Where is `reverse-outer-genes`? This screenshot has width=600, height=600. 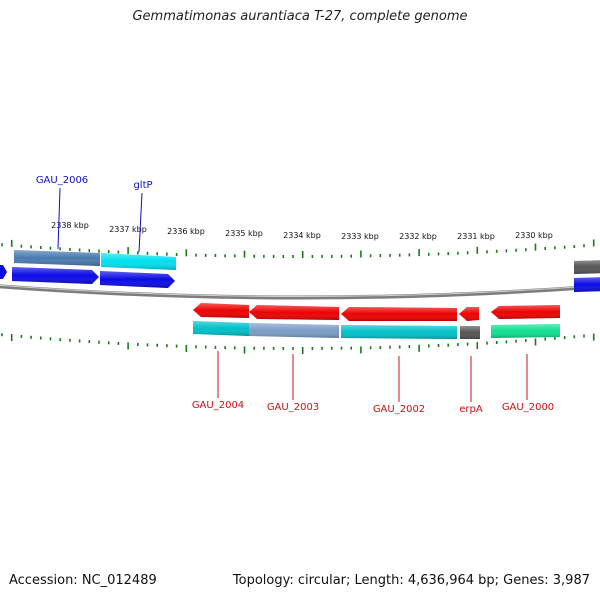 reverse-outer-genes is located at coordinates (376, 330).